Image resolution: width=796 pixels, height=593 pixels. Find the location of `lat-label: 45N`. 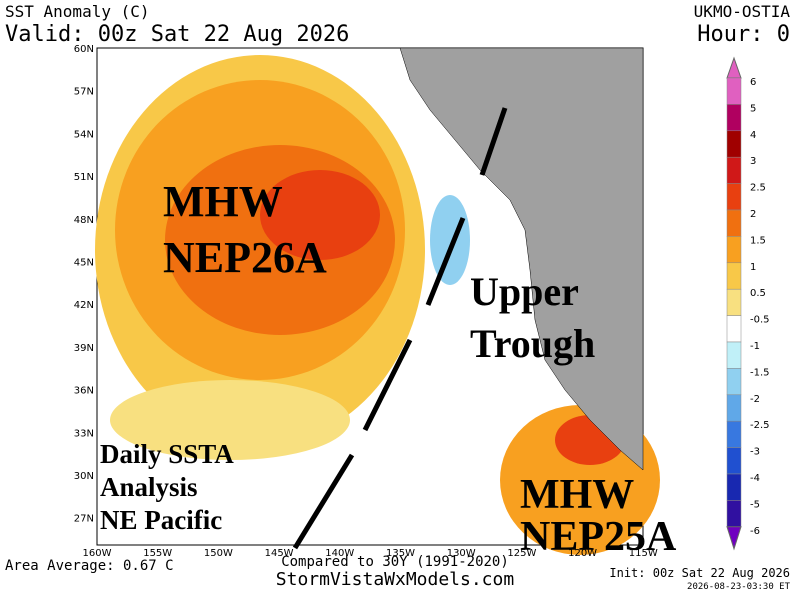

lat-label: 45N is located at coordinates (84, 263).